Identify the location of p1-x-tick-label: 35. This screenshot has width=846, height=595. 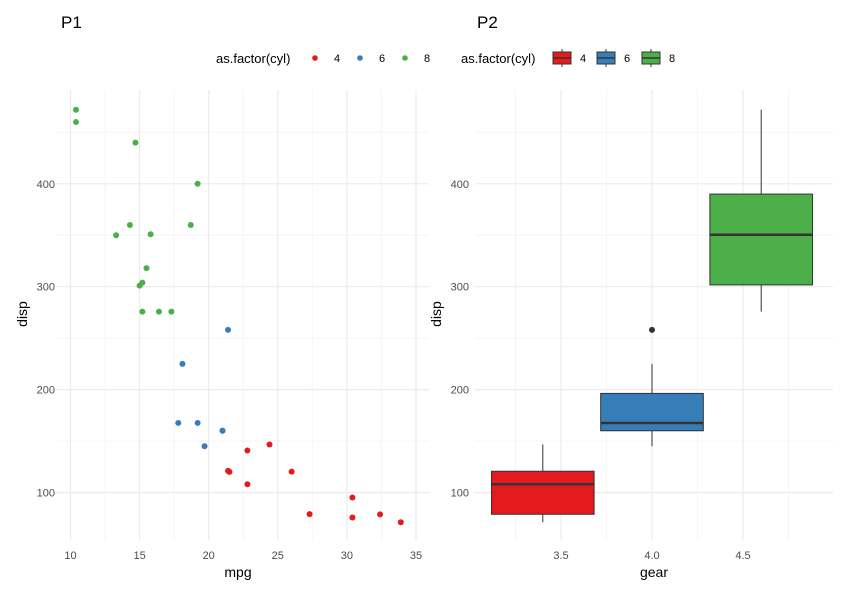
(416, 556).